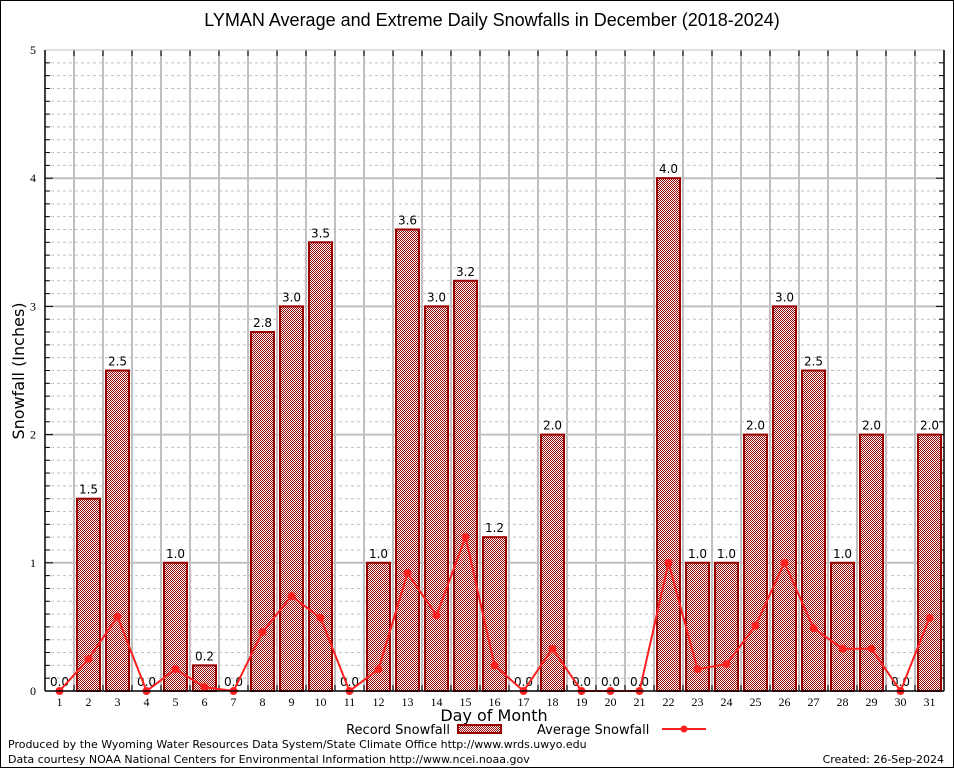 The height and width of the screenshot is (768, 954). What do you see at coordinates (350, 702) in the screenshot?
I see `x-tick-label: 11` at bounding box center [350, 702].